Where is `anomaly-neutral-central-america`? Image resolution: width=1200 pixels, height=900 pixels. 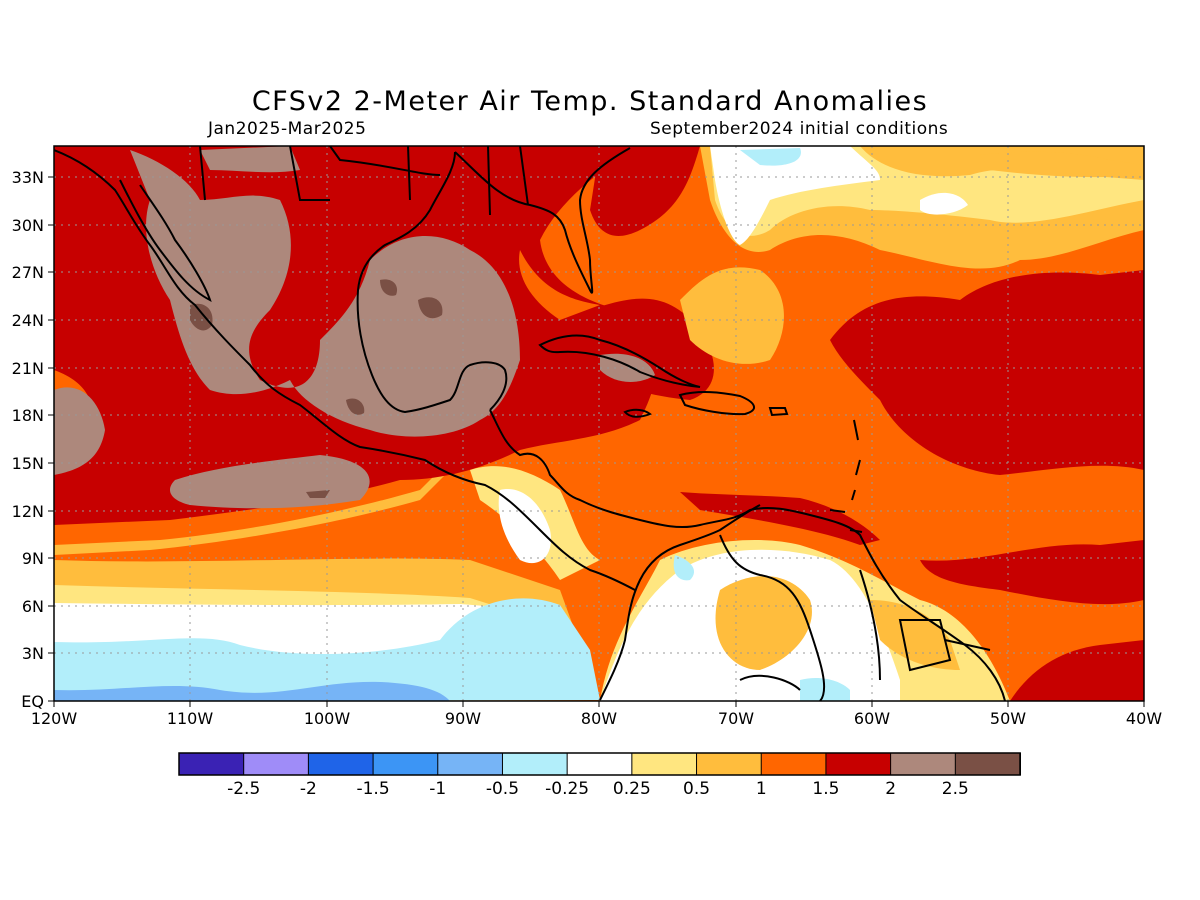 anomaly-neutral-central-america is located at coordinates (524, 526).